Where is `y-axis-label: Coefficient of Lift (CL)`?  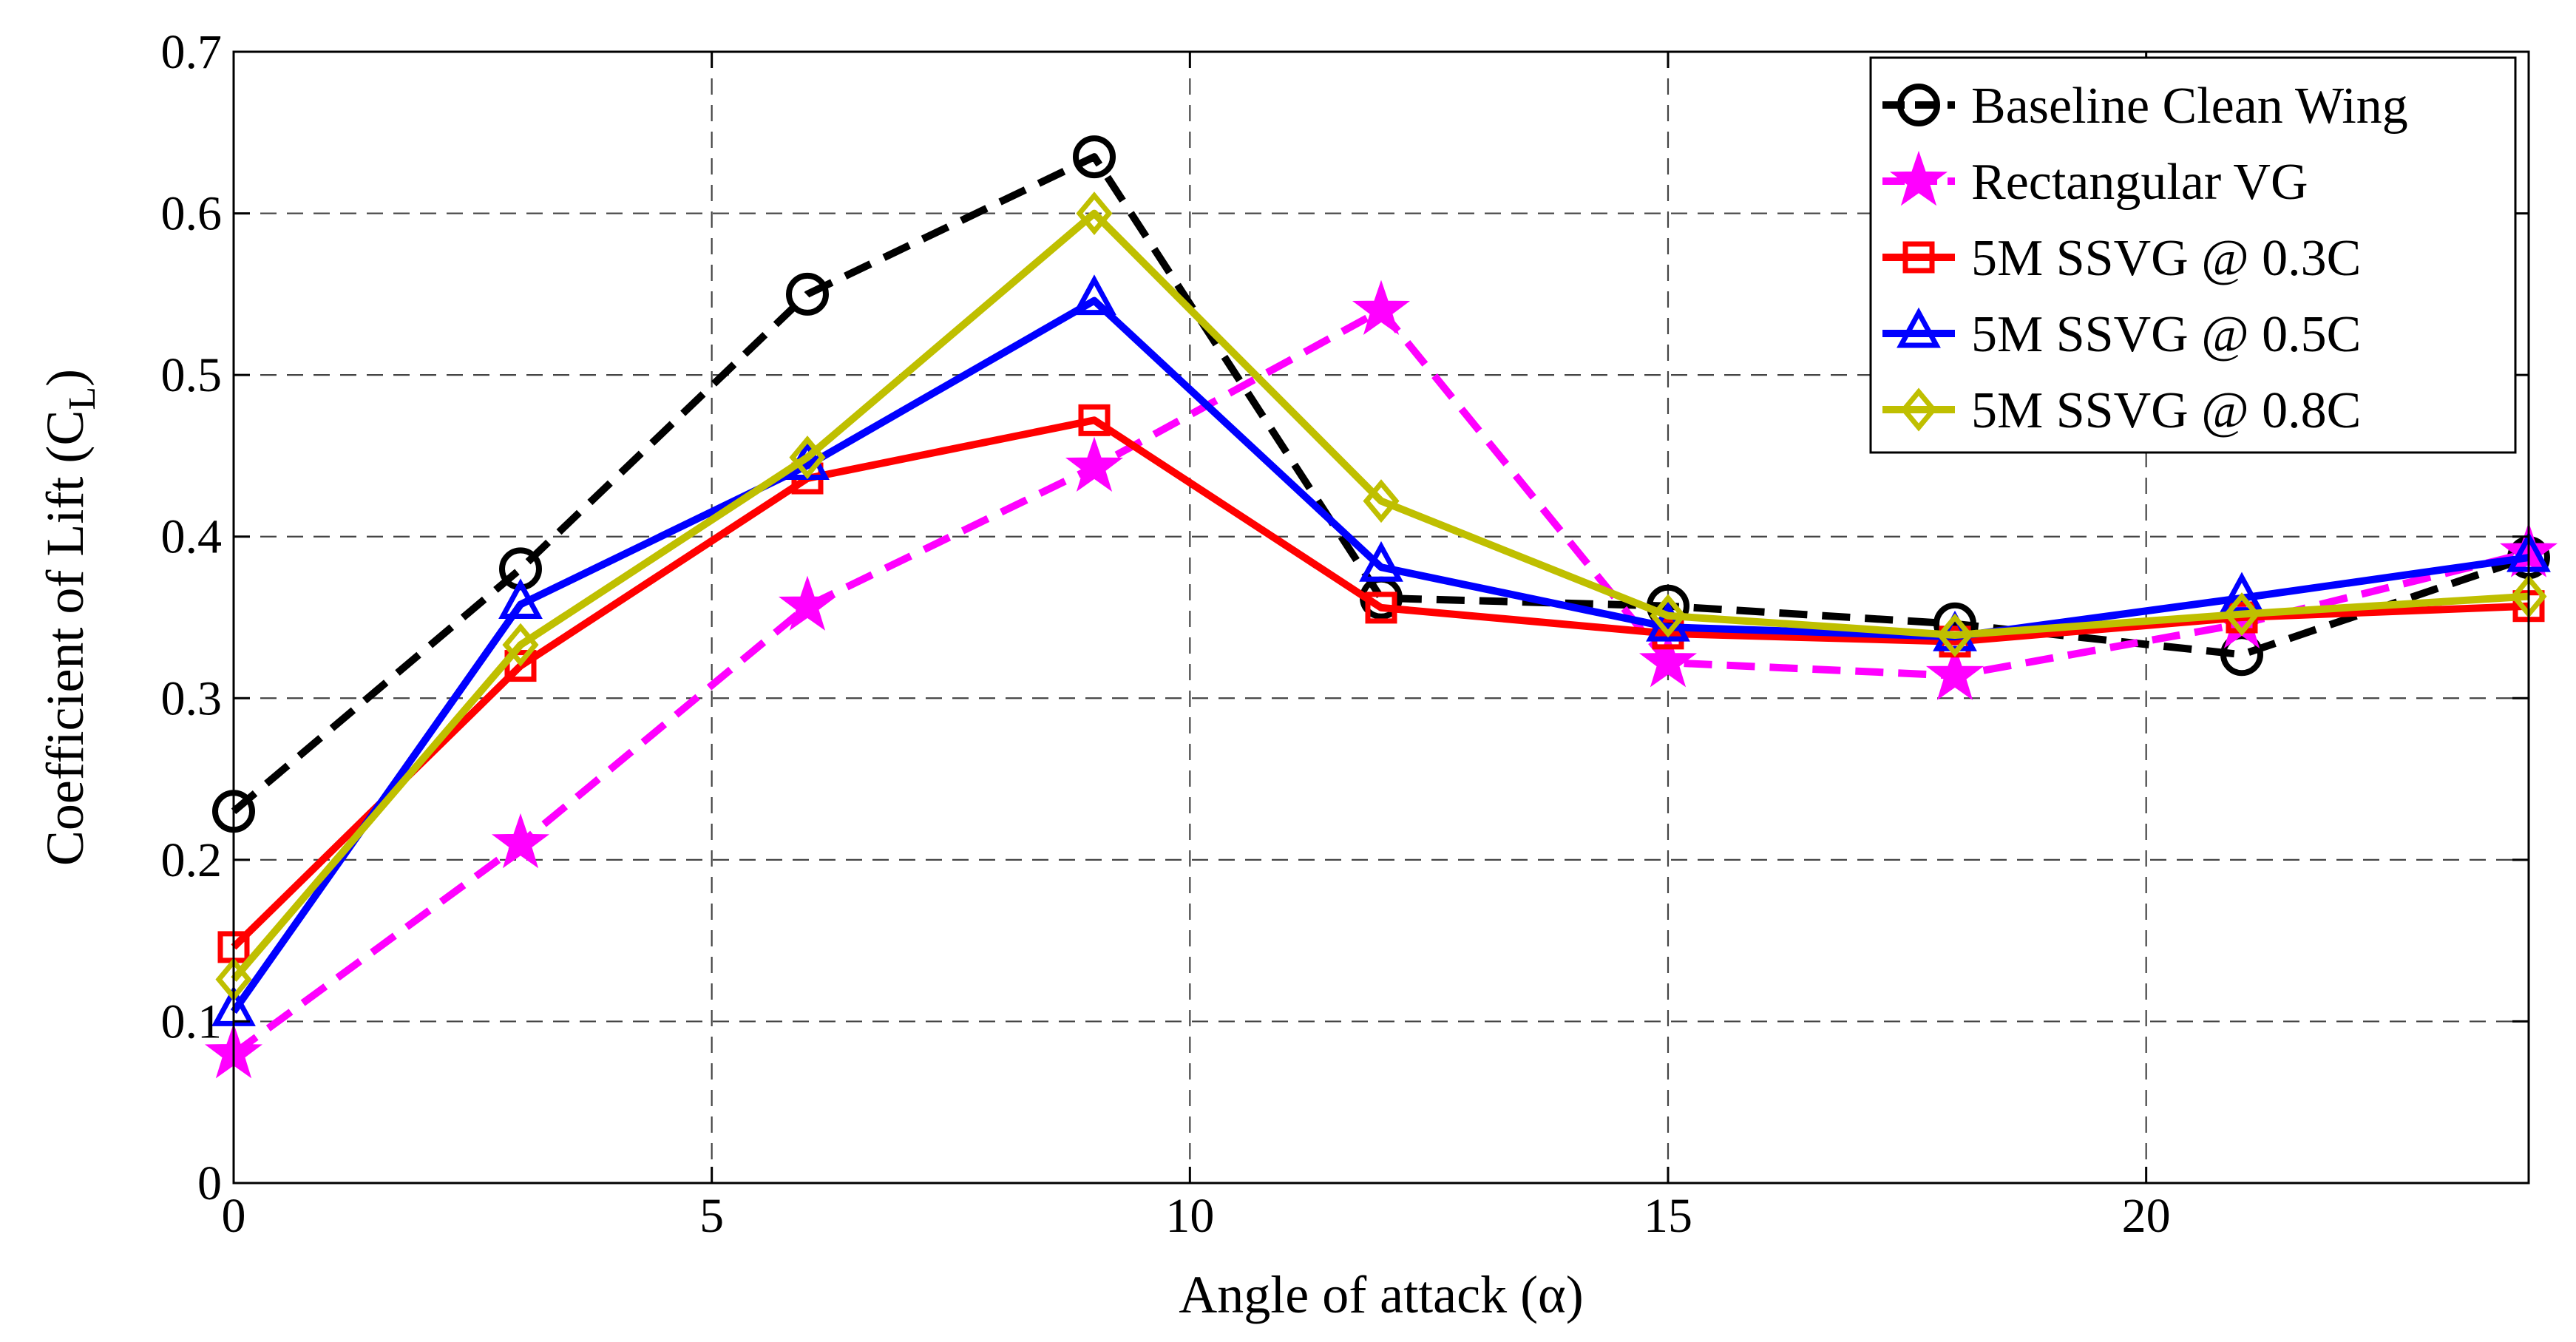 y-axis-label: Coefficient of Lift (CL) is located at coordinates (69, 617).